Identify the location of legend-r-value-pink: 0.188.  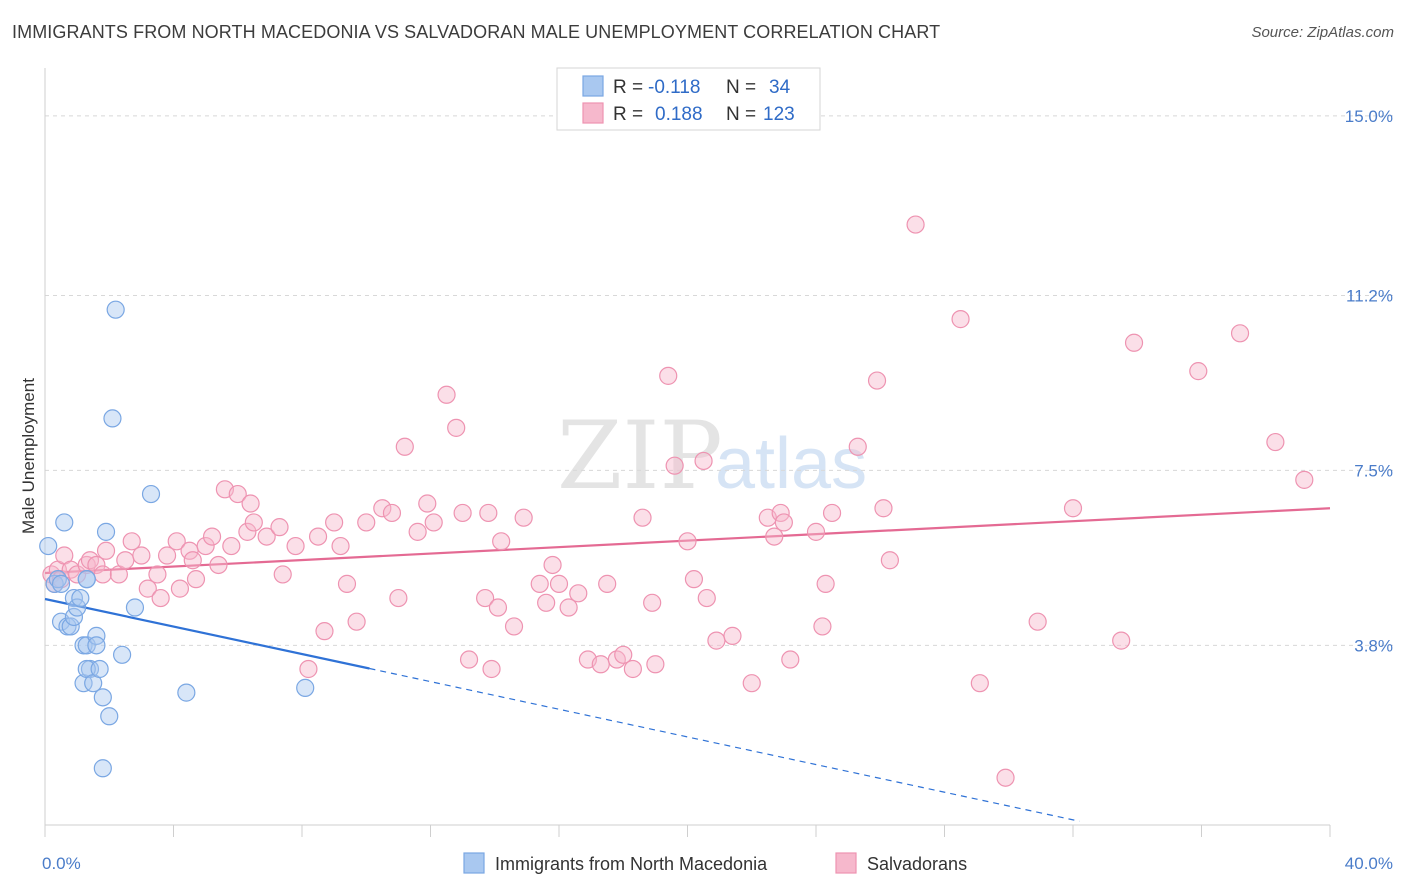
(679, 114).